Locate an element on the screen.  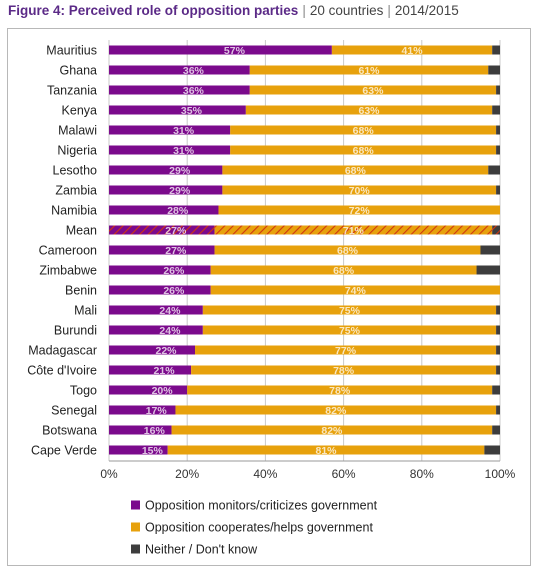
data-label: 29% is located at coordinates (180, 171).